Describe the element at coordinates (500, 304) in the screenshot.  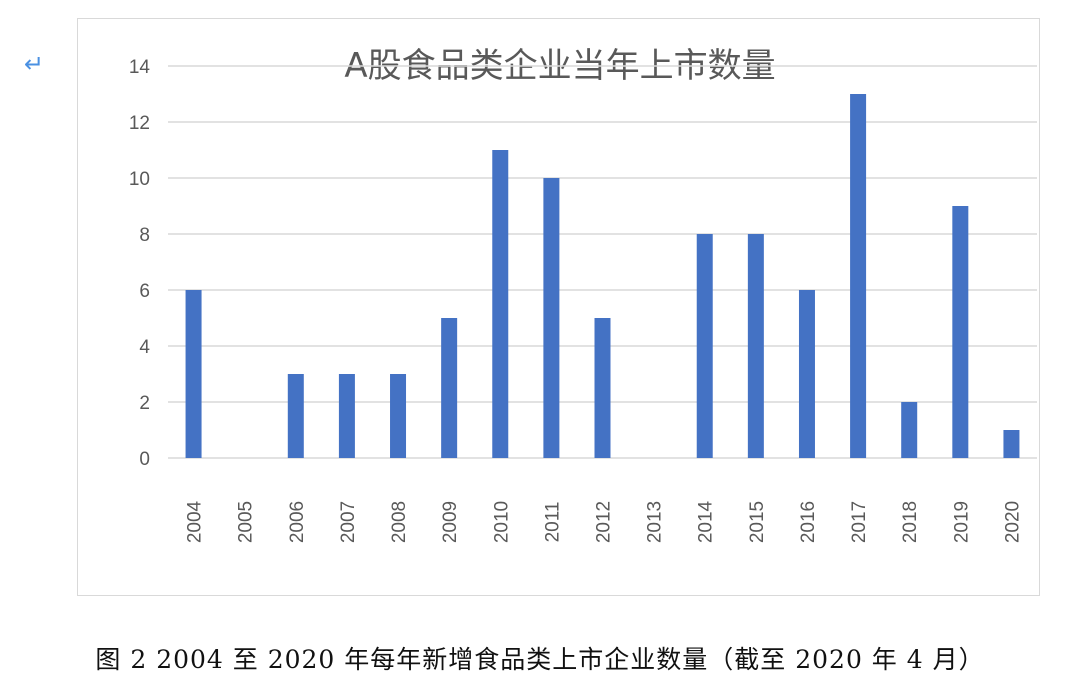
I see `bar-2010` at that location.